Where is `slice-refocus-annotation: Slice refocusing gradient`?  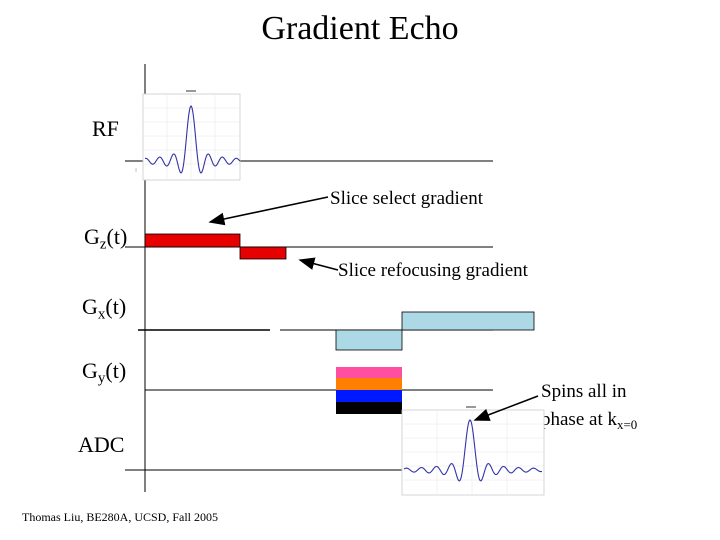
slice-refocus-annotation: Slice refocusing gradient is located at coordinates (433, 270).